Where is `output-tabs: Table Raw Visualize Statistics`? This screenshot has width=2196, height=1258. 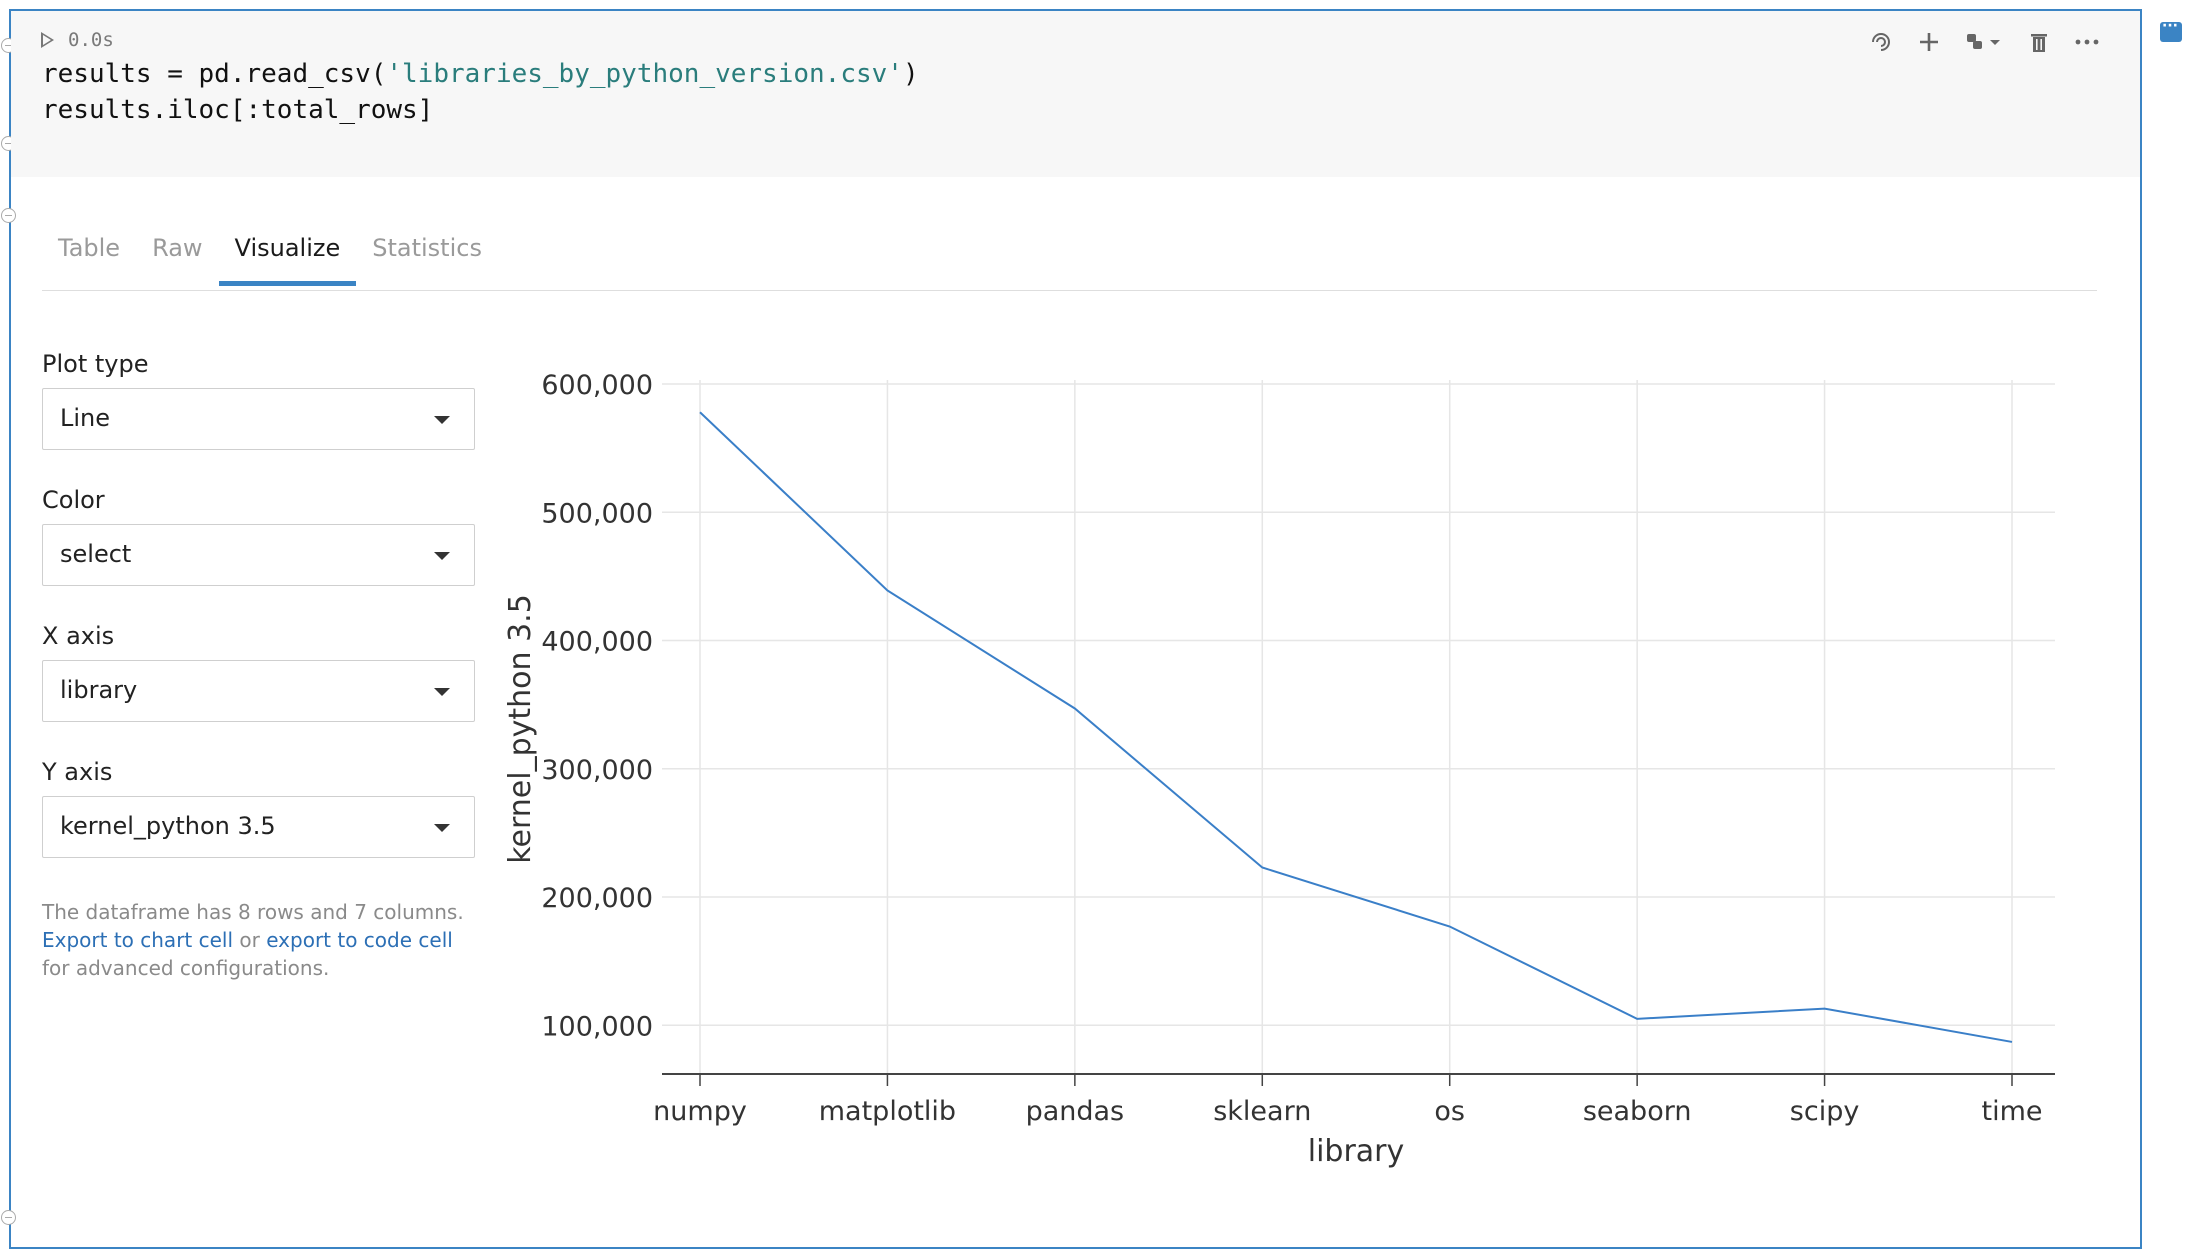 output-tabs: Table Raw Visualize Statistics is located at coordinates (270, 257).